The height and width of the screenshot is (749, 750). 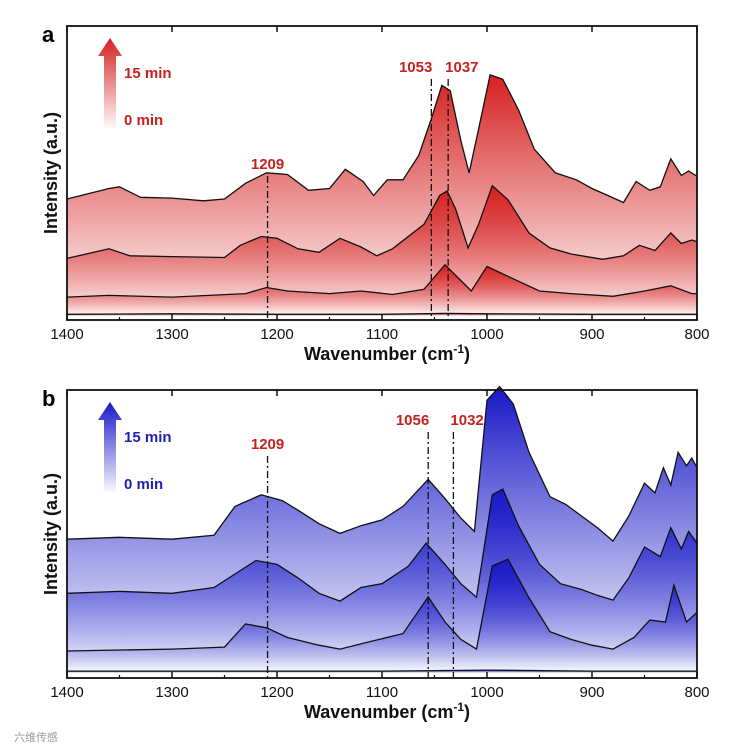 I want to click on legend-label-bottom-b: 0 min, so click(x=143, y=484).